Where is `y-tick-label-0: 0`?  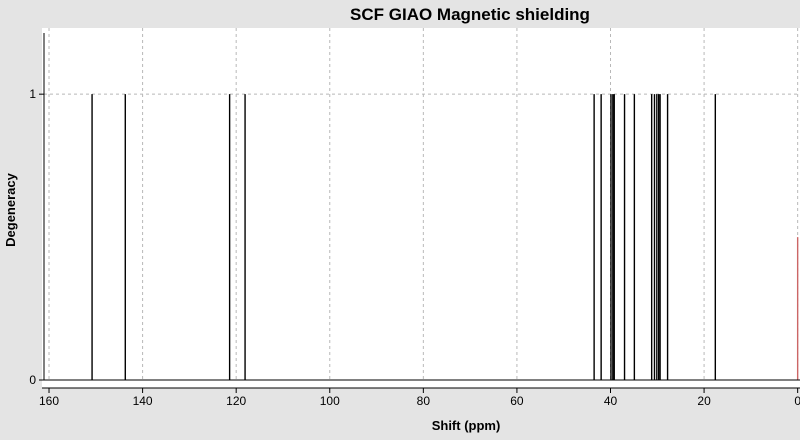
y-tick-label-0: 0 is located at coordinates (32, 380).